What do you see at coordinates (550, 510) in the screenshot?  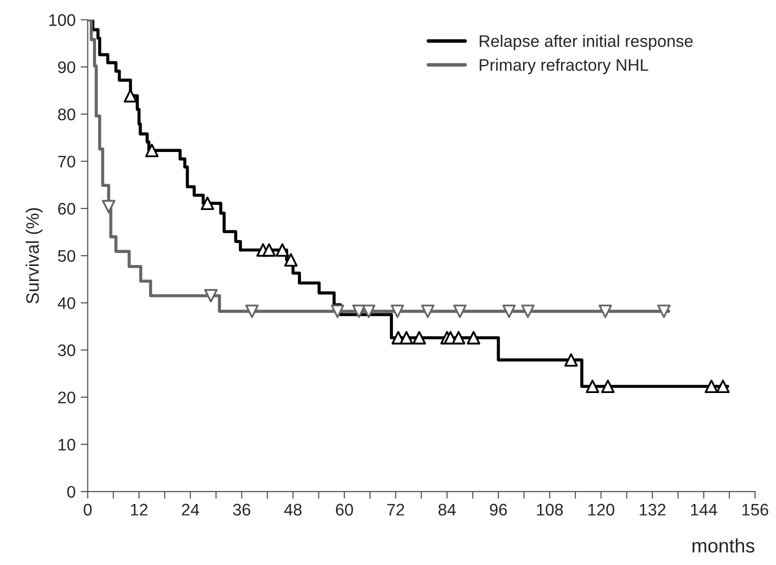 I see `x-tick-label: 108` at bounding box center [550, 510].